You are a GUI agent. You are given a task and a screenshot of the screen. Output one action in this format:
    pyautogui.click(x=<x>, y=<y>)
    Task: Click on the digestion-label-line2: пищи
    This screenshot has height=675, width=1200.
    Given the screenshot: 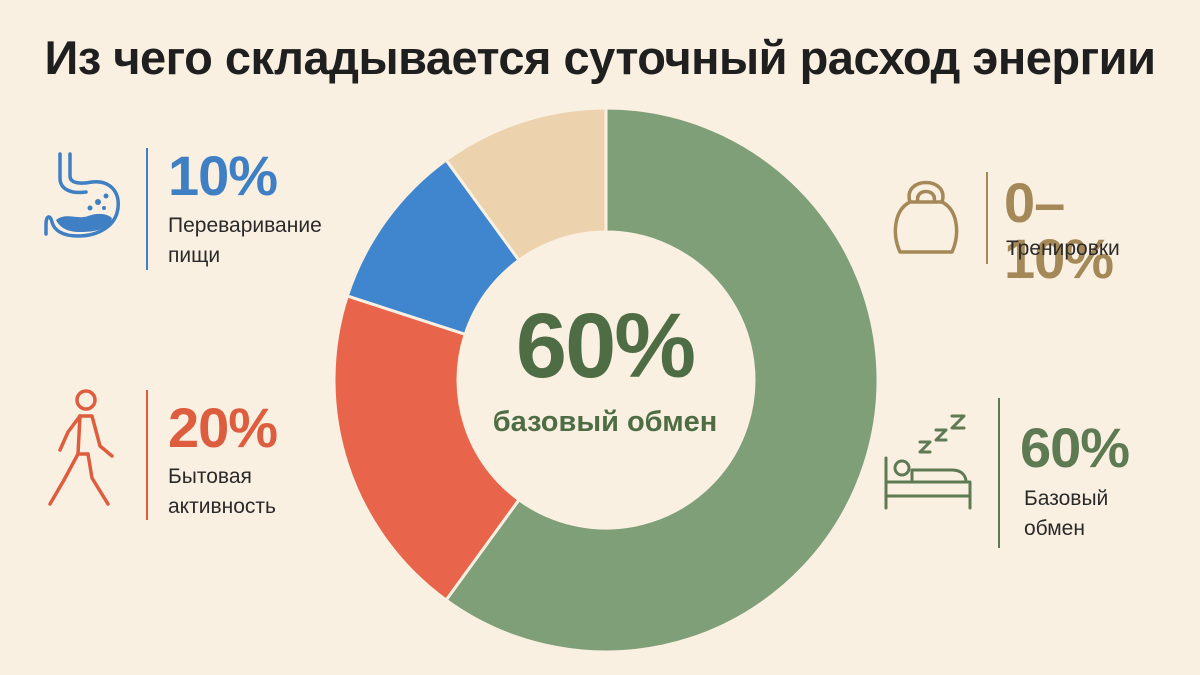 What is the action you would take?
    pyautogui.click(x=194, y=255)
    